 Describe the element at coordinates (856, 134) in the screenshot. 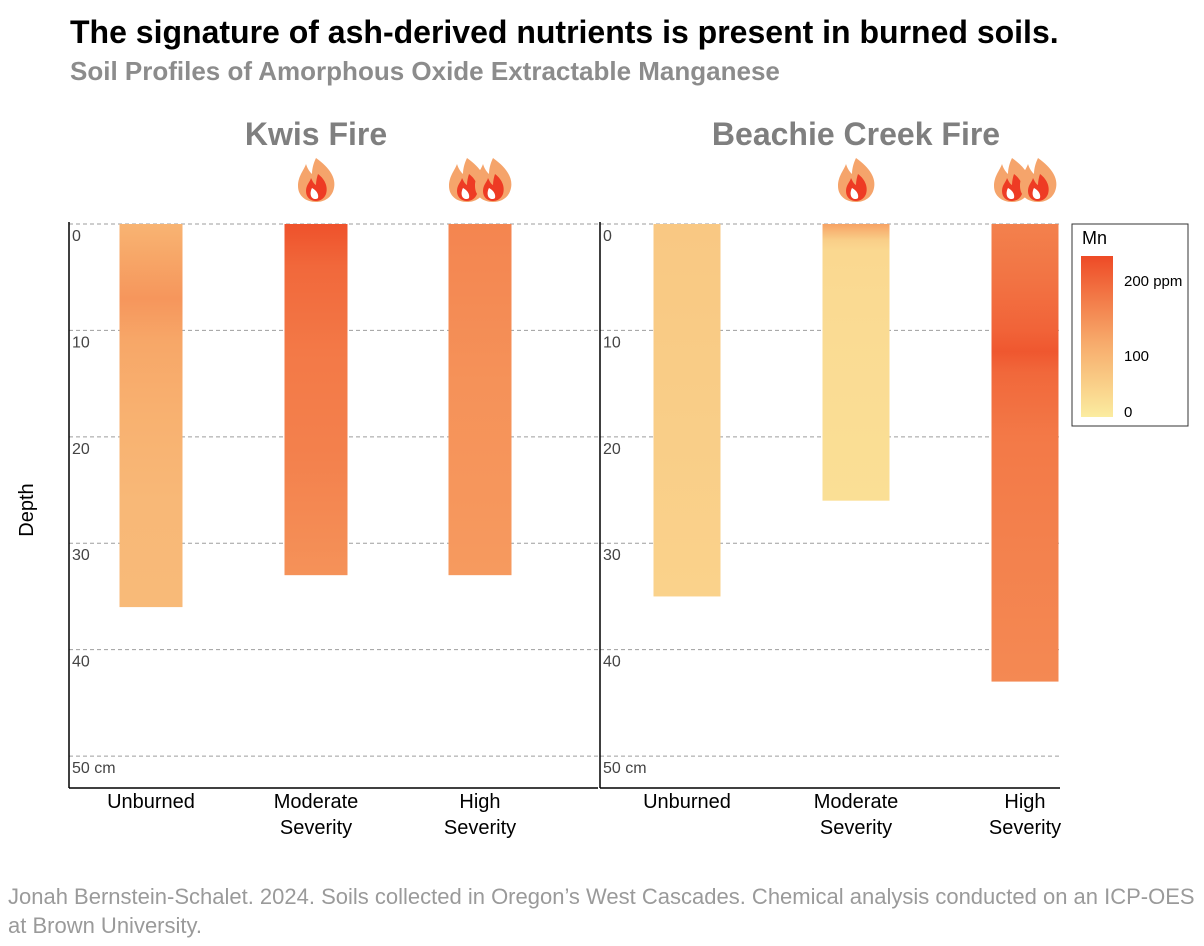

I see `panel-title: Beachie Creek Fire` at that location.